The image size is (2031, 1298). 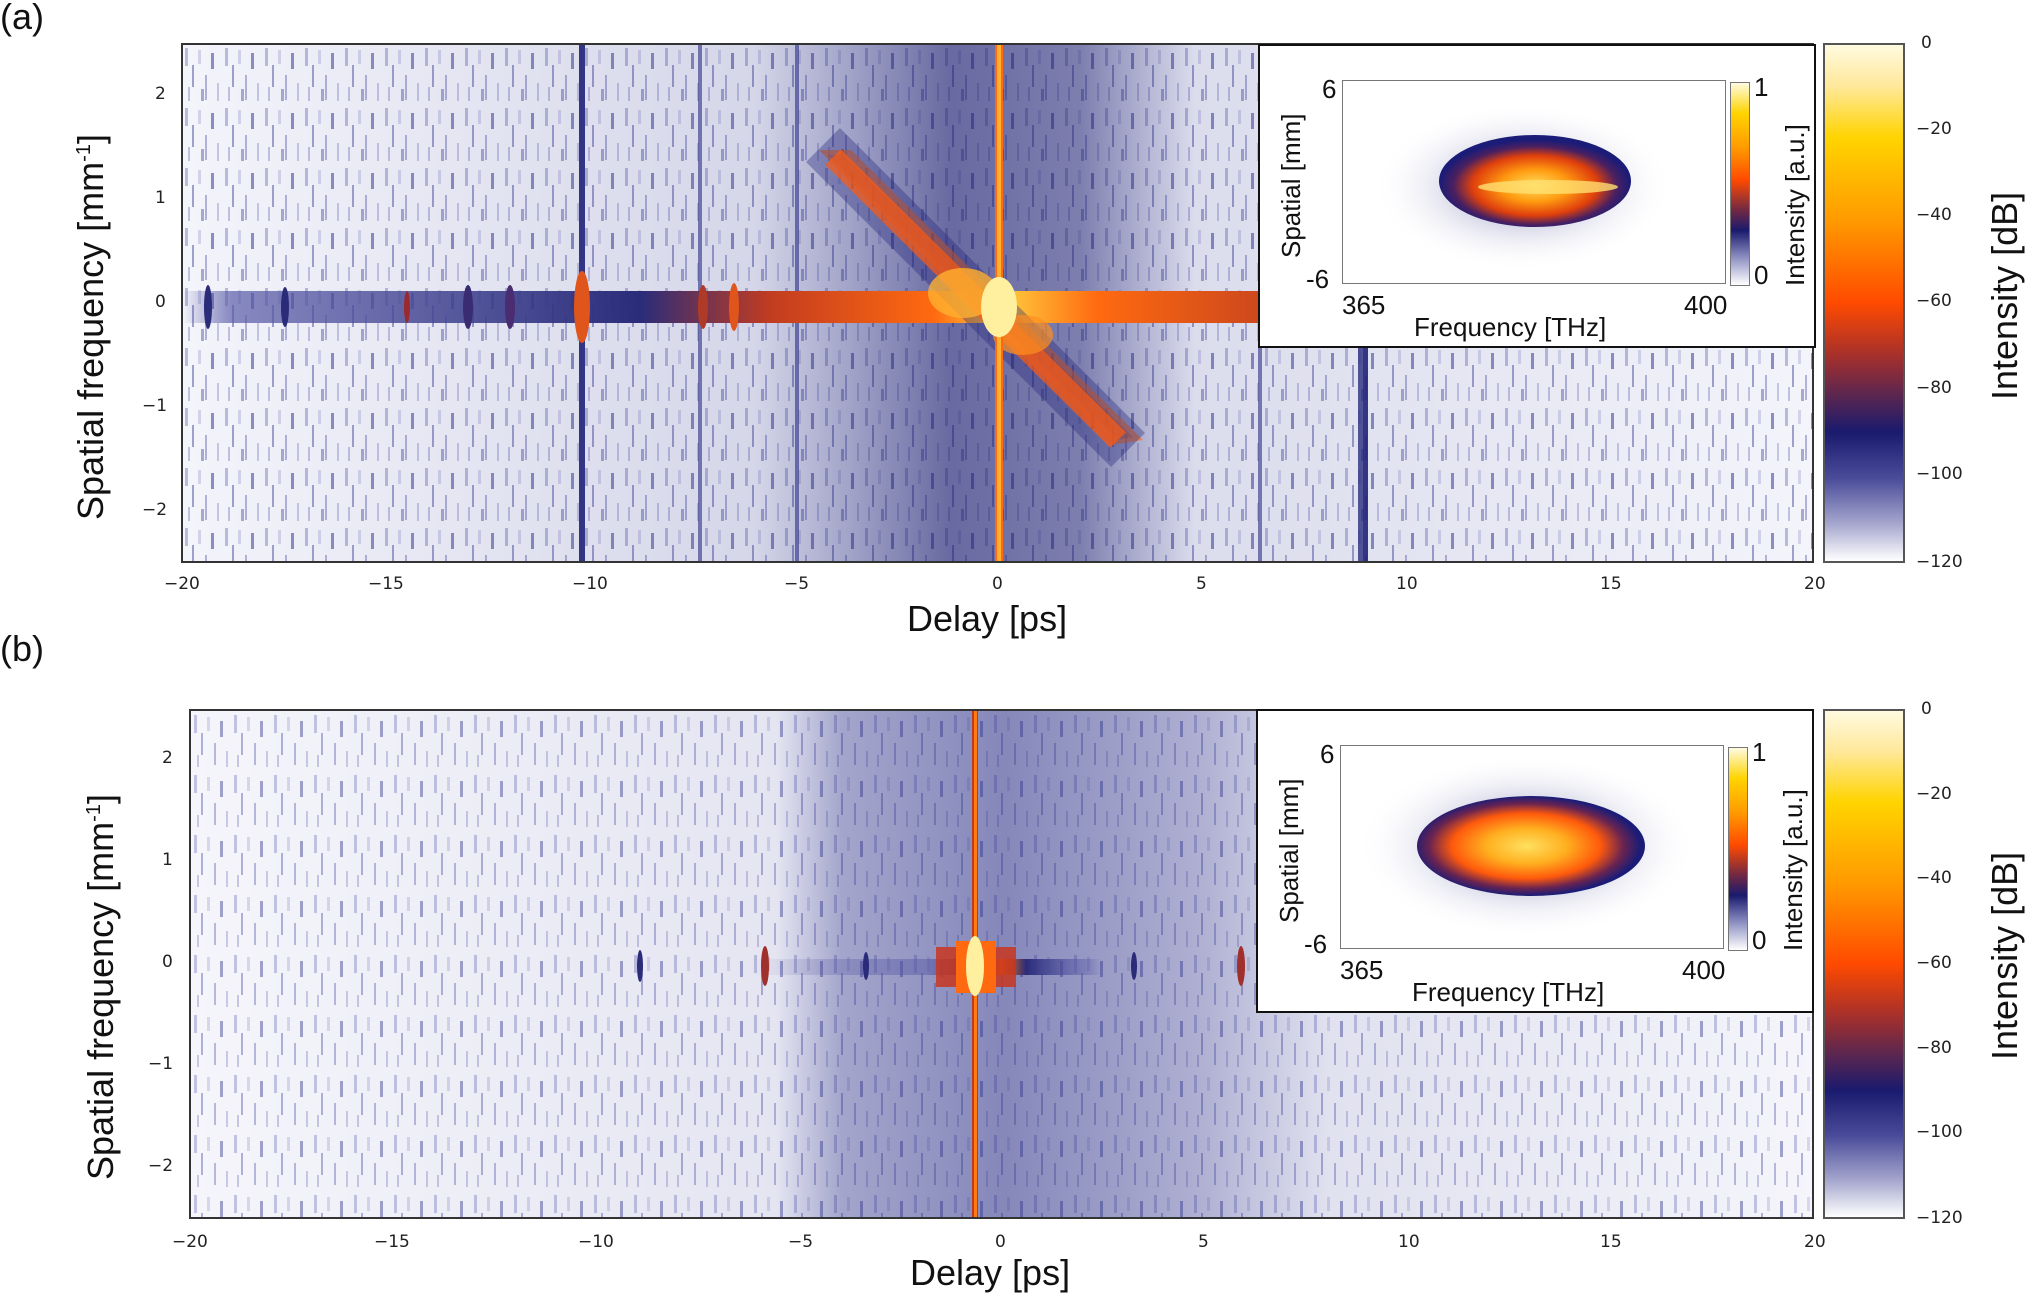 I want to click on panel-a-xlabel: Delay [ps], so click(x=987, y=618).